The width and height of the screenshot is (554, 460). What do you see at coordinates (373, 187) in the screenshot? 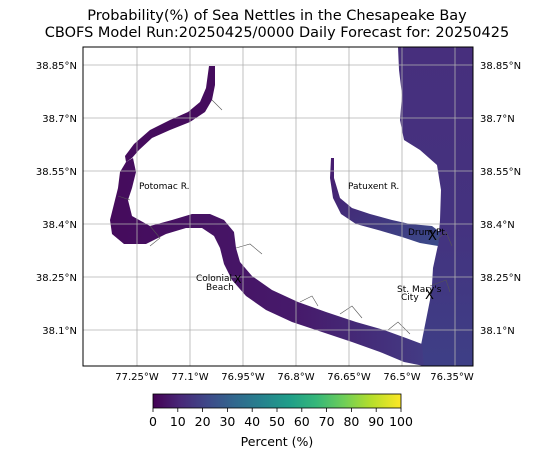
I see `place-label-patuxent: Patuxent R.` at bounding box center [373, 187].